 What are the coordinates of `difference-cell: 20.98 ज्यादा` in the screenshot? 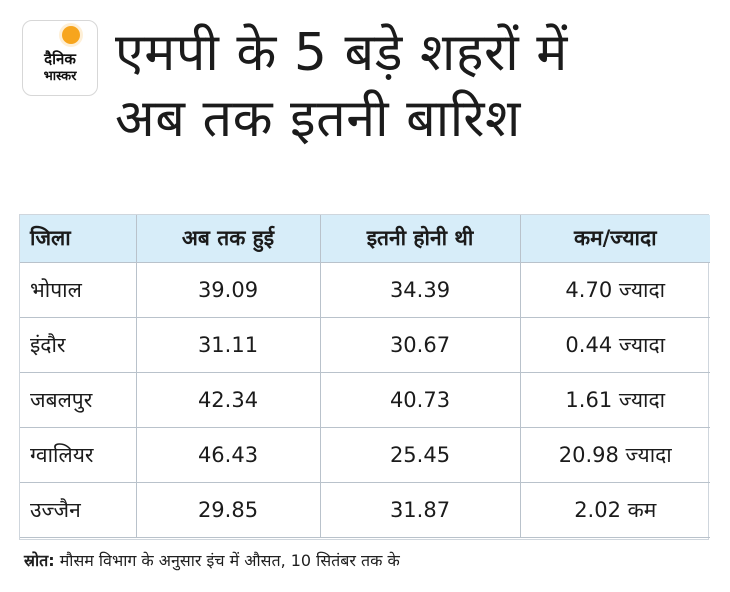 It's located at (615, 455).